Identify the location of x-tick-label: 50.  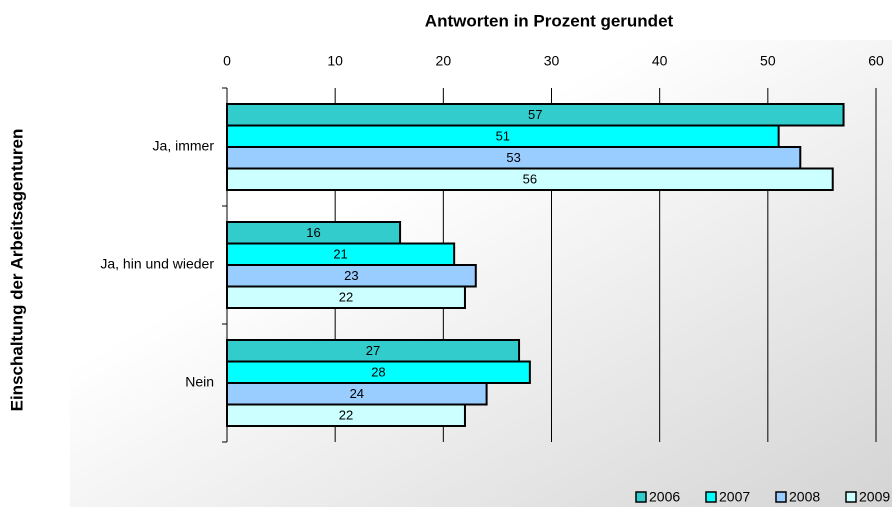
(768, 61).